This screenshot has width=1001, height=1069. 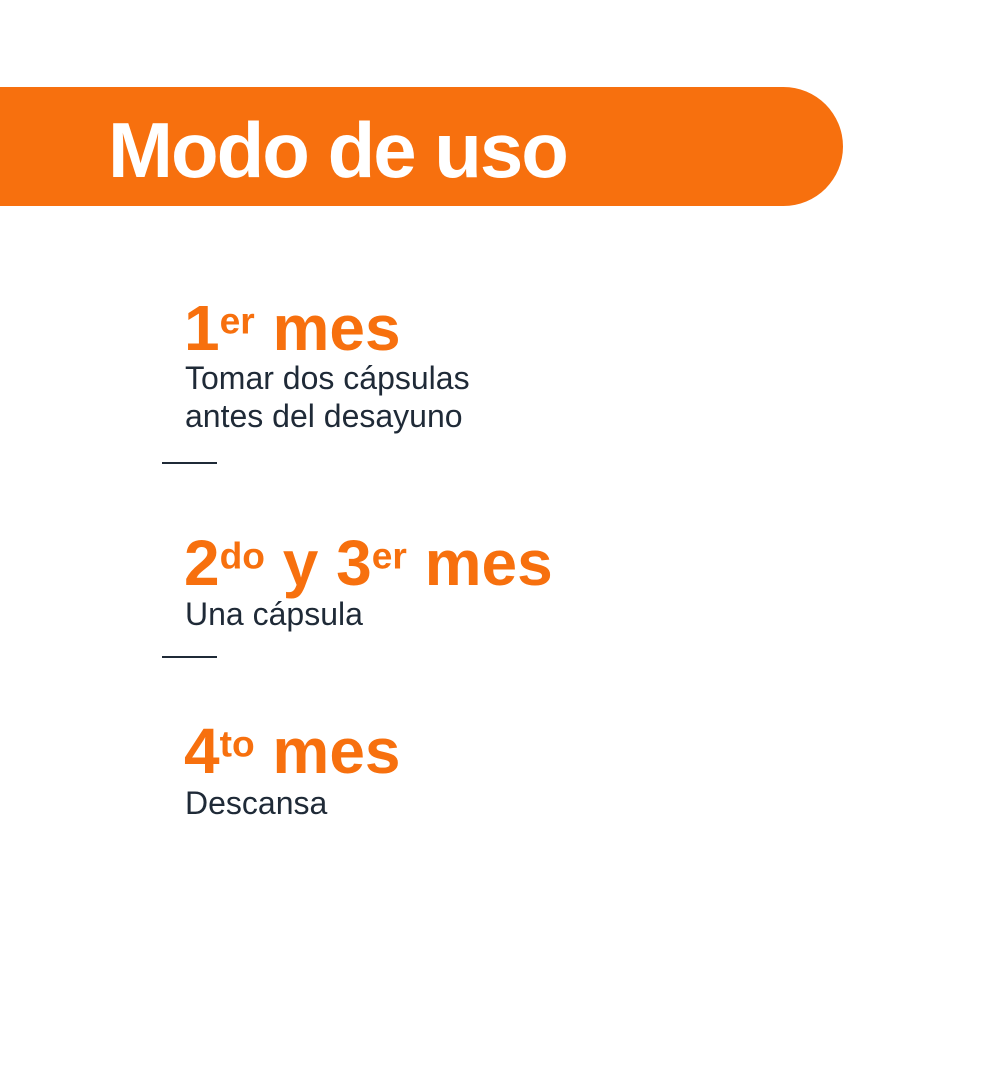 I want to click on section-heading-mes-1: 1er mes, so click(x=292, y=328).